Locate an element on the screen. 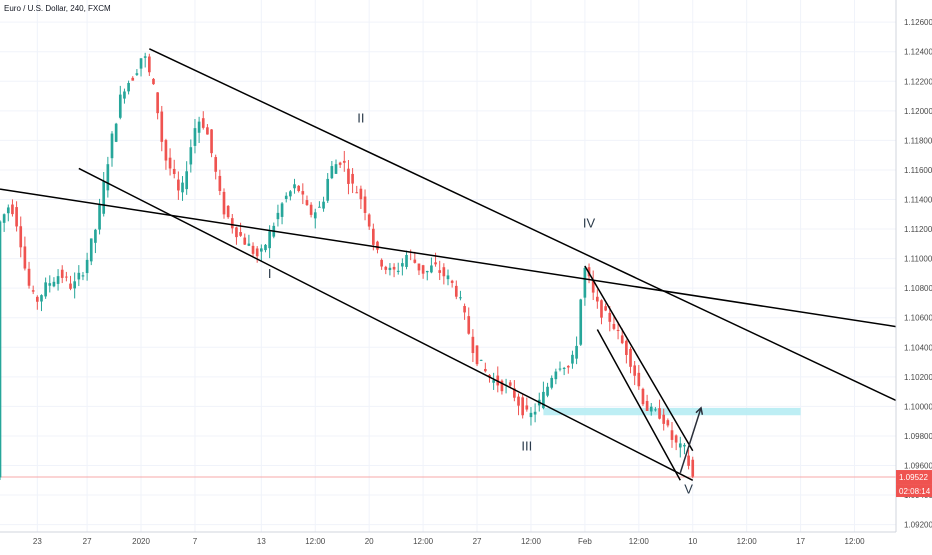 Image resolution: width=932 pixels, height=555 pixels. support-zone-layer is located at coordinates (448, 442).